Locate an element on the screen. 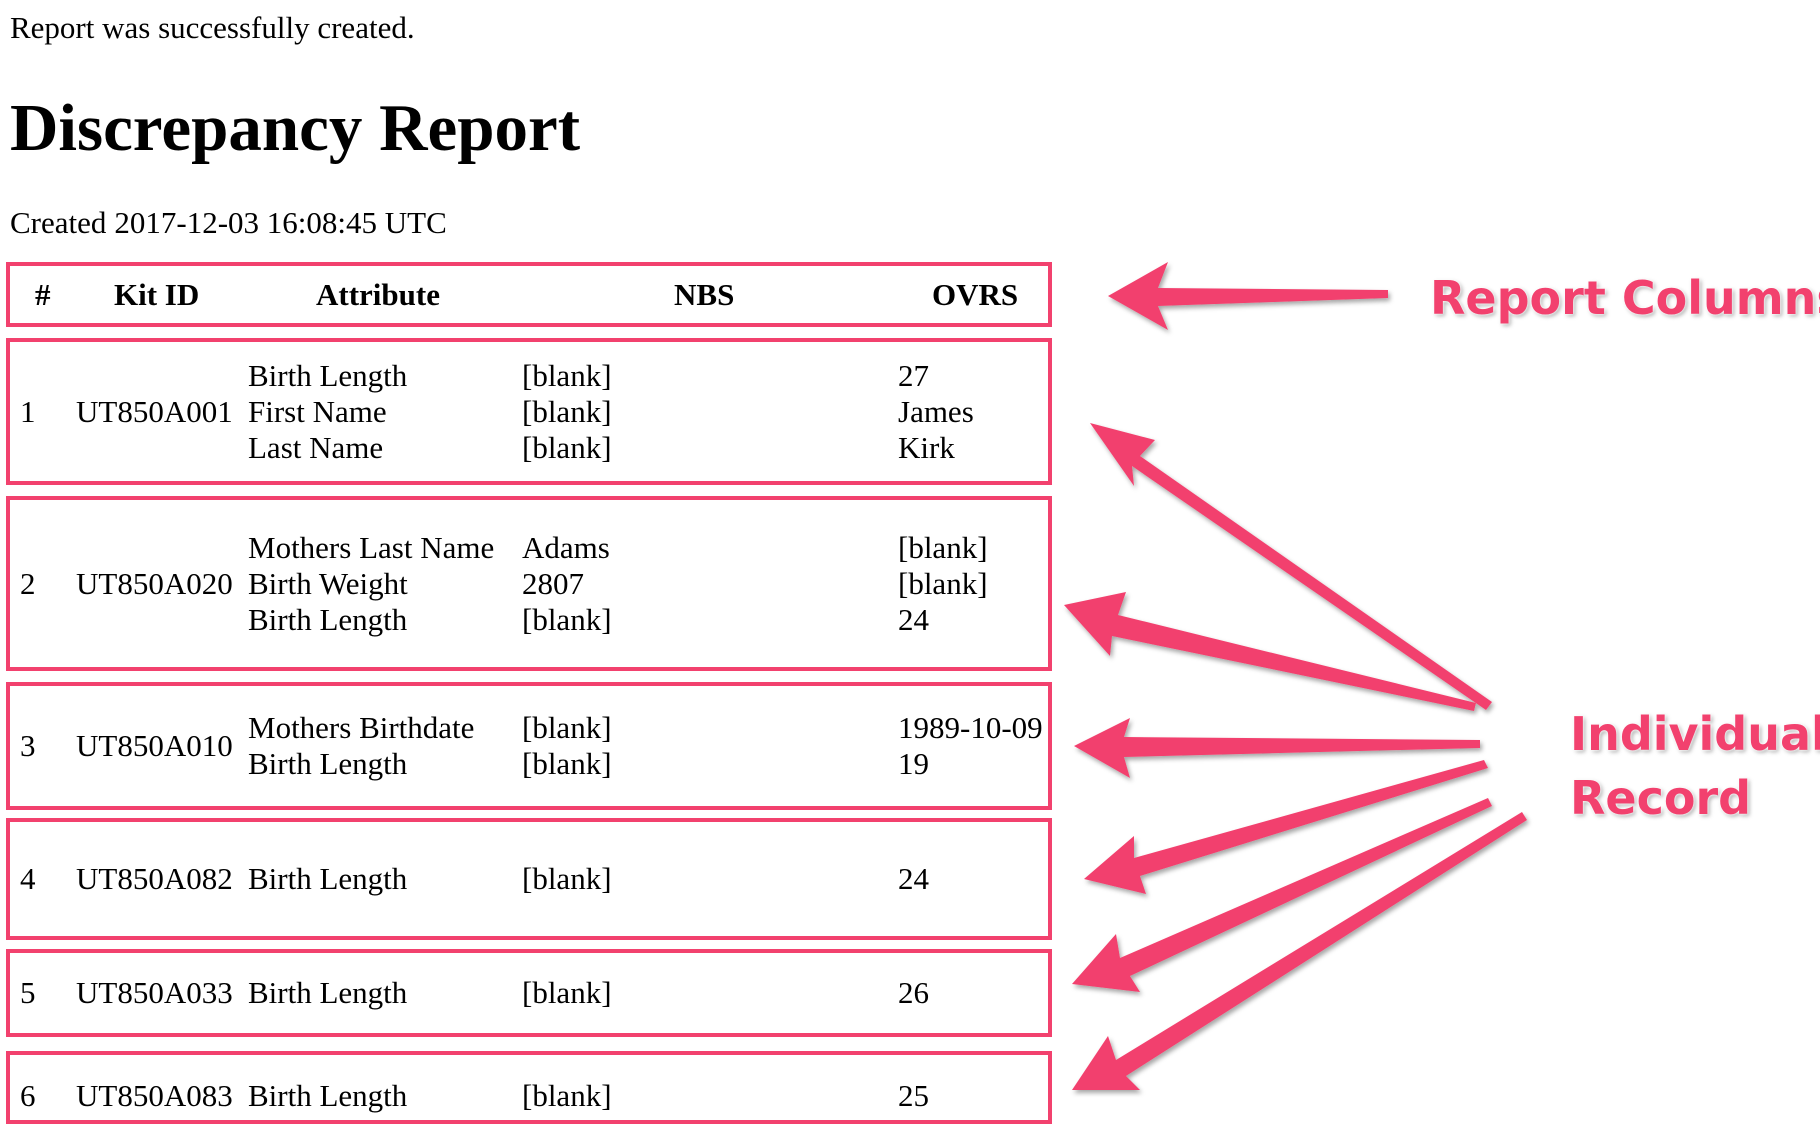  record-arrow-4-icon is located at coordinates (1286, 827).